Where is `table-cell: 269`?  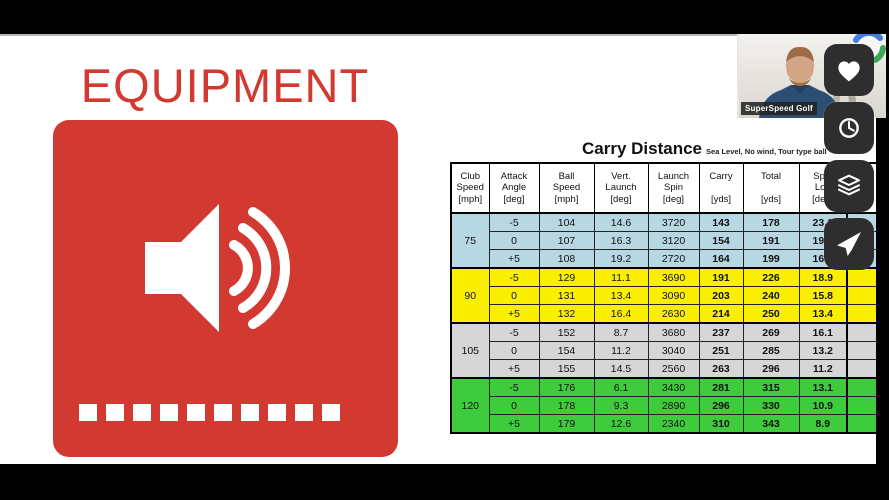
table-cell: 269 is located at coordinates (771, 332).